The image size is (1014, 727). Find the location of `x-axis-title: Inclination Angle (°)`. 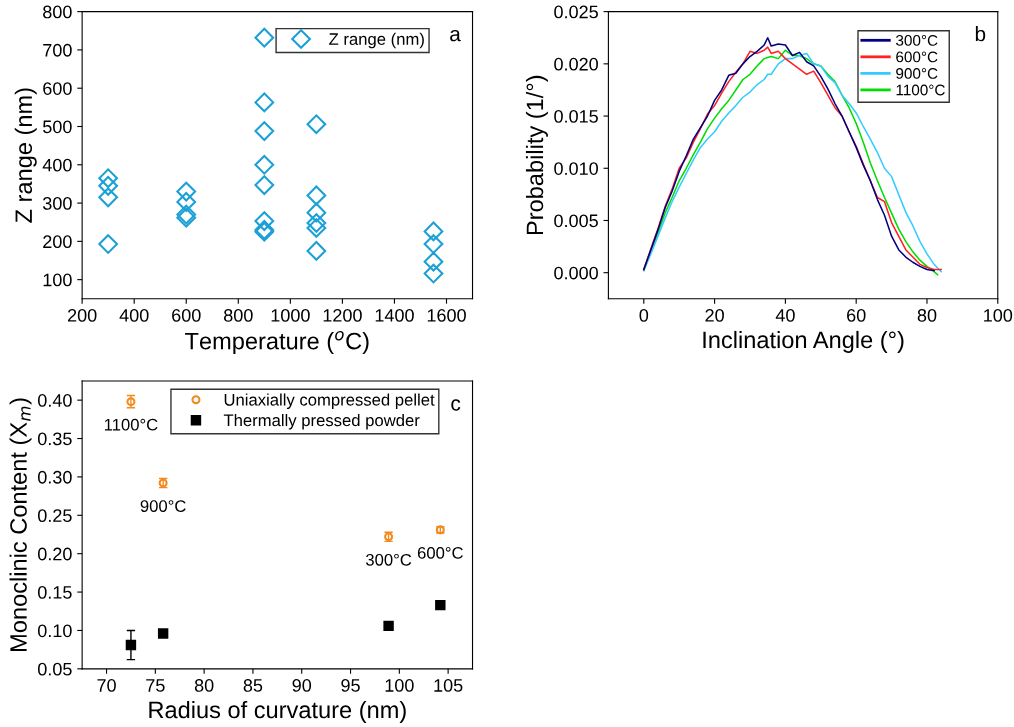

x-axis-title: Inclination Angle (°) is located at coordinates (803, 341).